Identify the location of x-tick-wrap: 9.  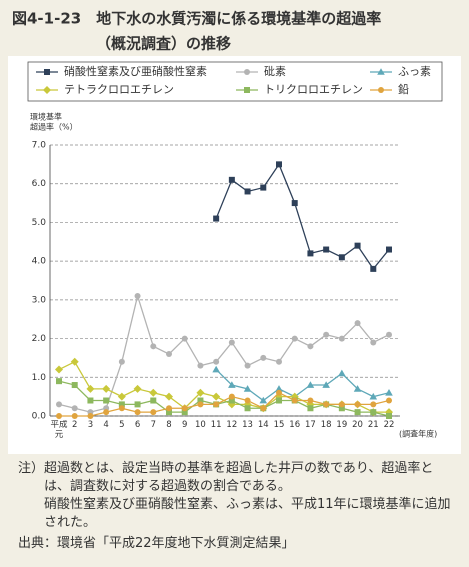
(184, 425).